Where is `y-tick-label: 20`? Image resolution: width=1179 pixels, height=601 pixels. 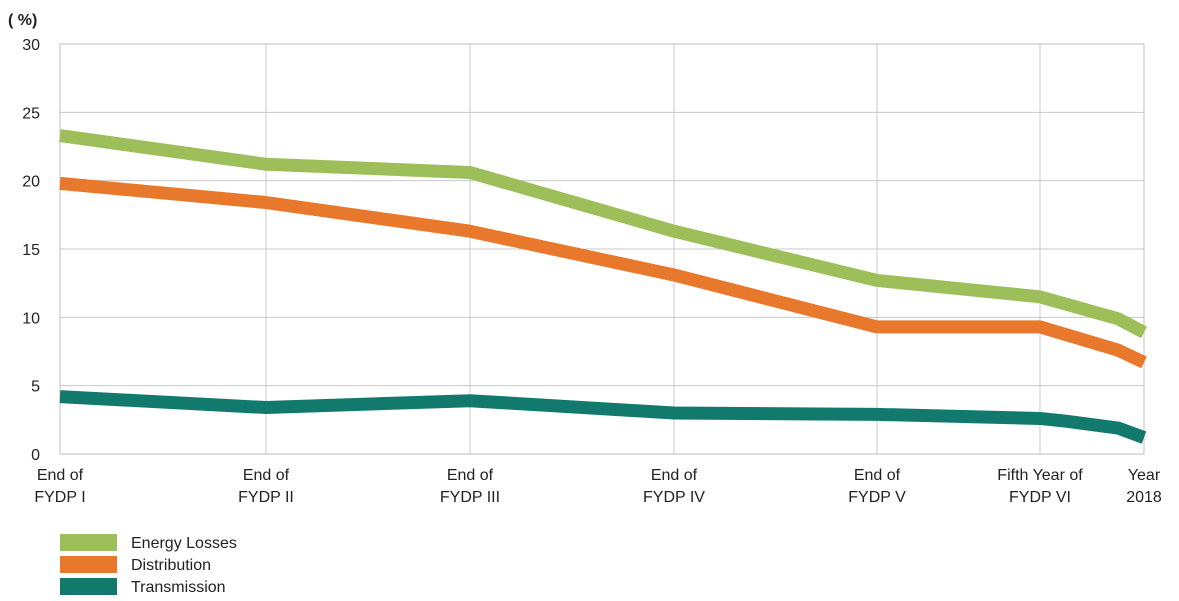 y-tick-label: 20 is located at coordinates (31, 182).